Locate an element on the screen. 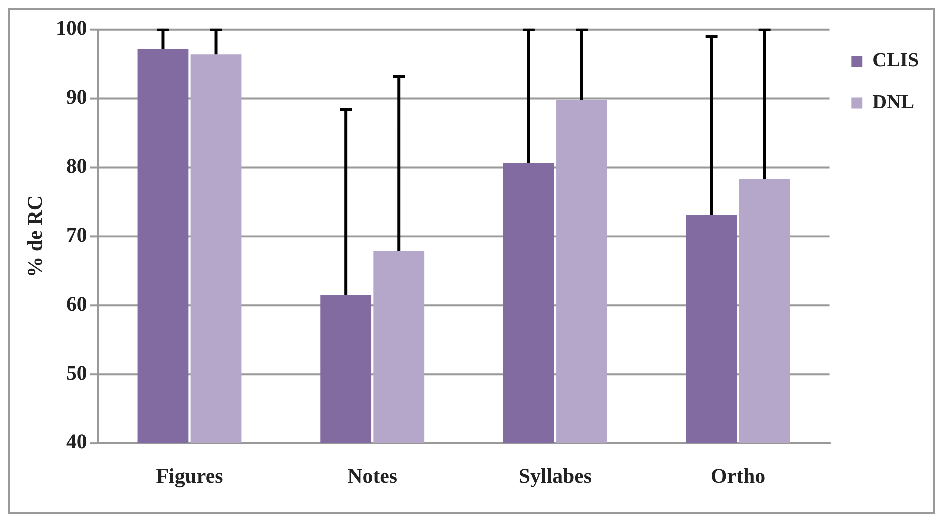 The image size is (947, 526). y-tick-label: 90 is located at coordinates (77, 97).